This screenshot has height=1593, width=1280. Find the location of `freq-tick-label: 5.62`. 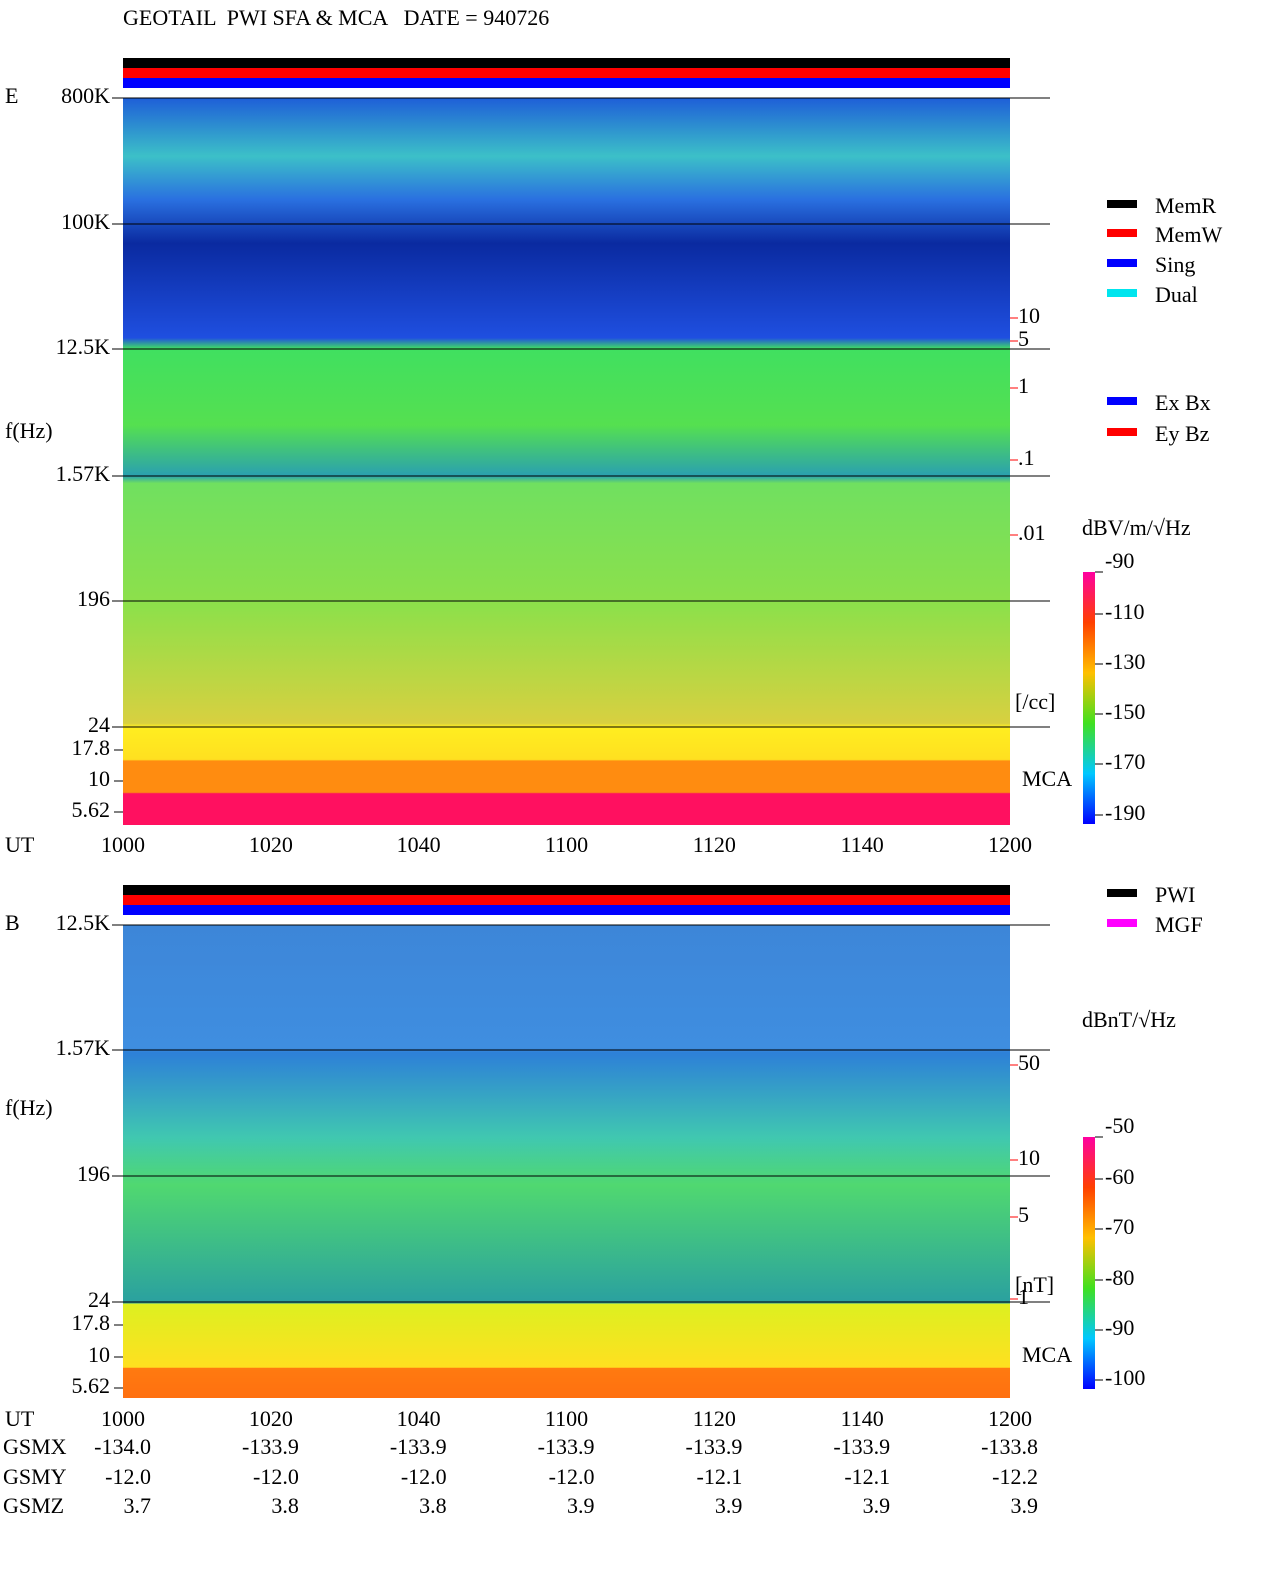

freq-tick-label: 5.62 is located at coordinates (91, 809).